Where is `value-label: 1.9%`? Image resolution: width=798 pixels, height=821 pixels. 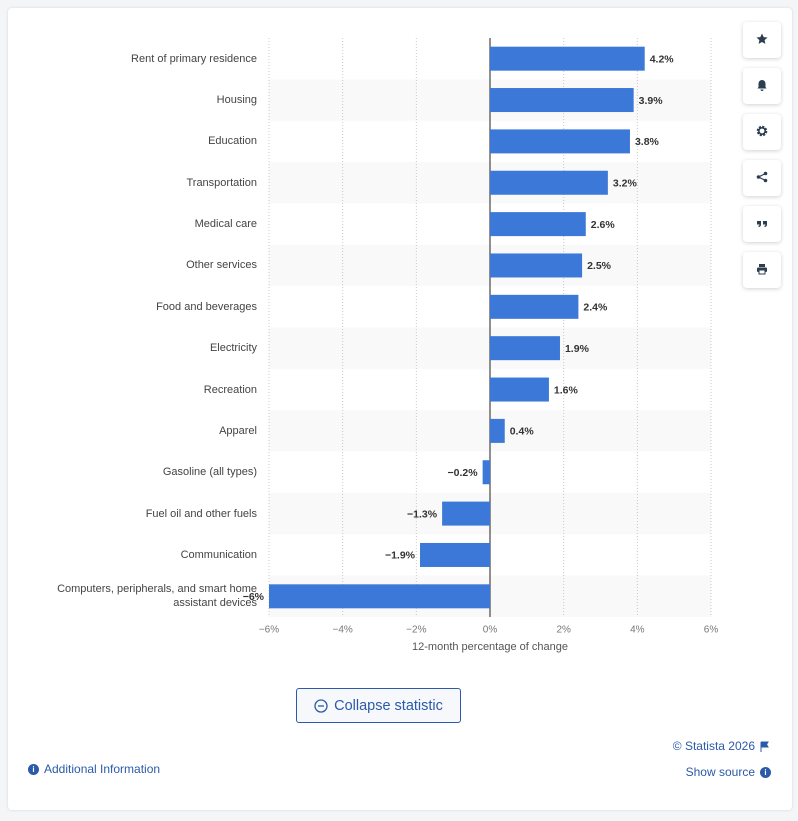
value-label: 1.9% is located at coordinates (577, 349).